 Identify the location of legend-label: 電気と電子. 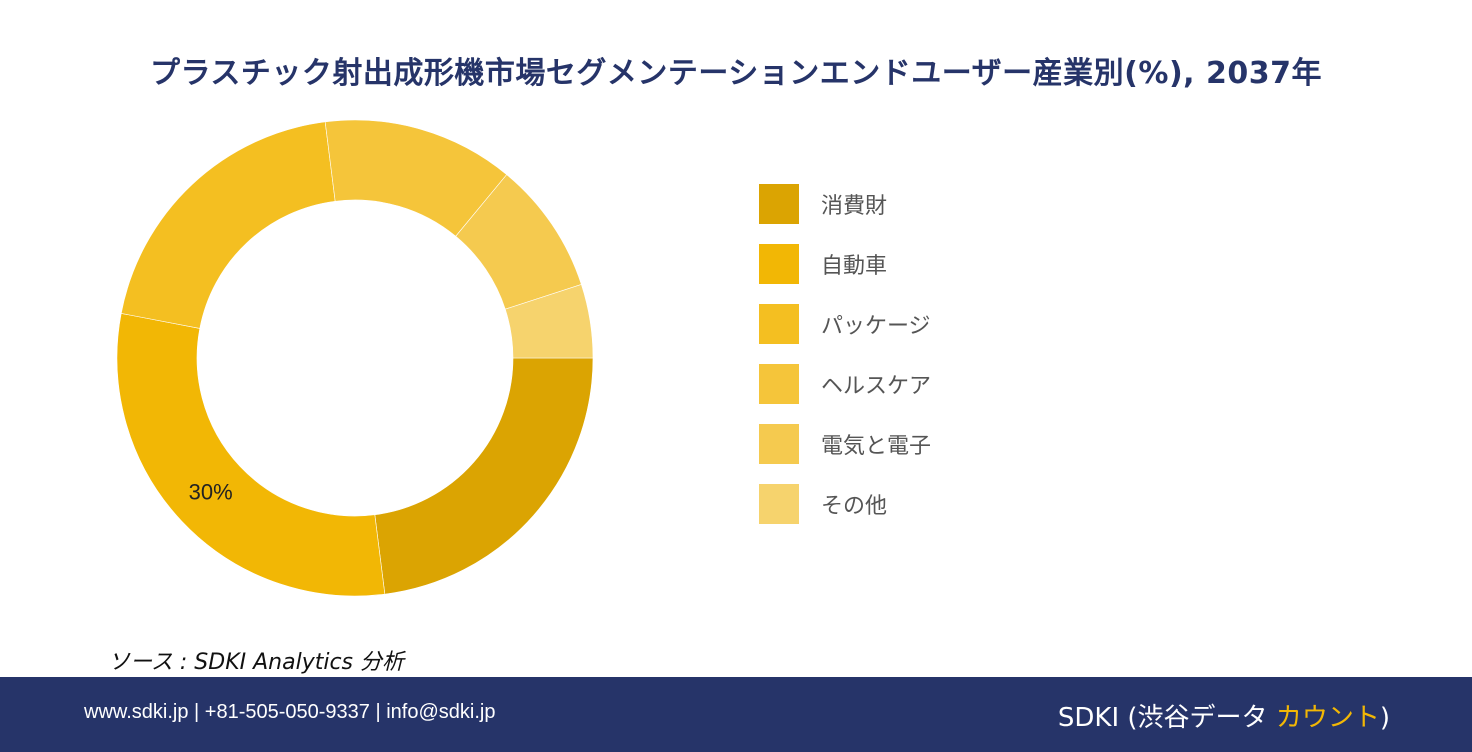
(876, 444).